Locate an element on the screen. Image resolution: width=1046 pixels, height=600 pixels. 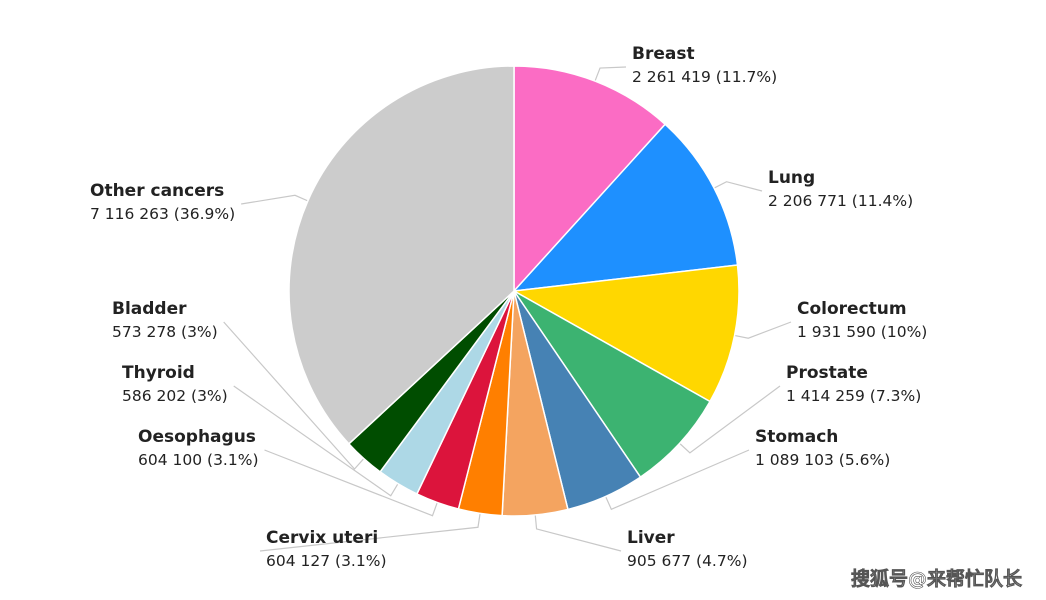
slice-label: Other cancers is located at coordinates (157, 191).